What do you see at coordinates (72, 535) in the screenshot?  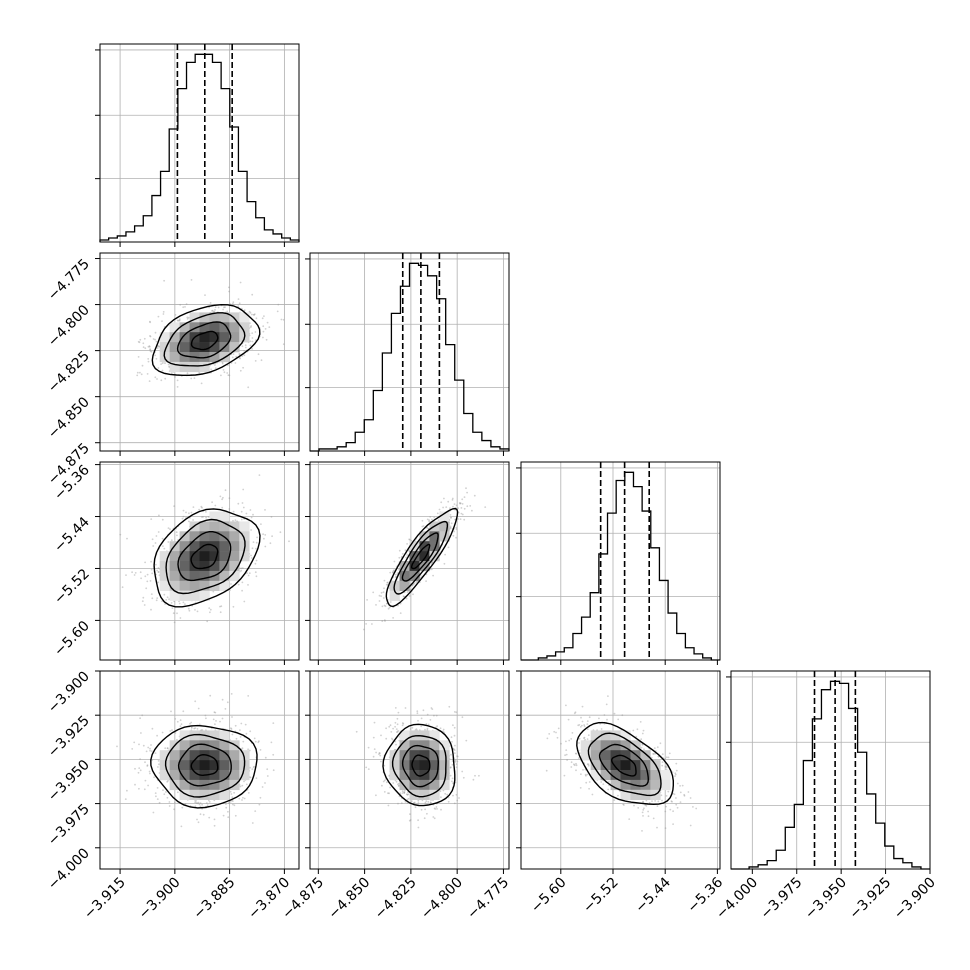 I see `y-tick-label: −5.44` at bounding box center [72, 535].